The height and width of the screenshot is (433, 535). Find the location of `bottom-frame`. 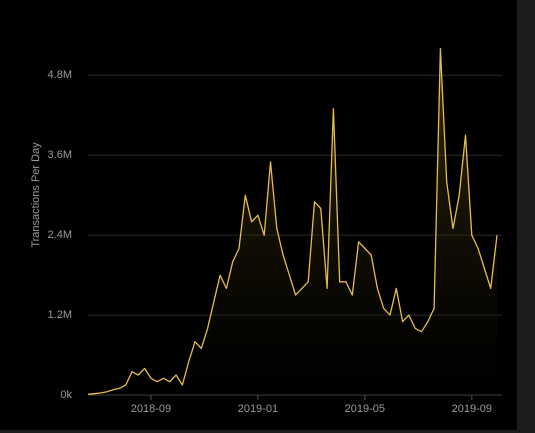

bottom-frame is located at coordinates (267, 431).